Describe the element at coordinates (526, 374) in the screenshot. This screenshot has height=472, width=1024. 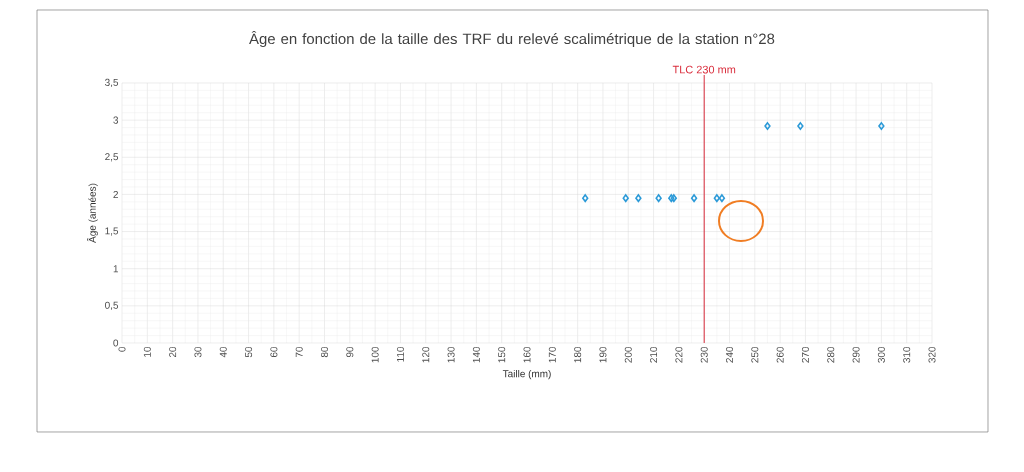
I see `x-axis-title: Taille (mm)` at that location.